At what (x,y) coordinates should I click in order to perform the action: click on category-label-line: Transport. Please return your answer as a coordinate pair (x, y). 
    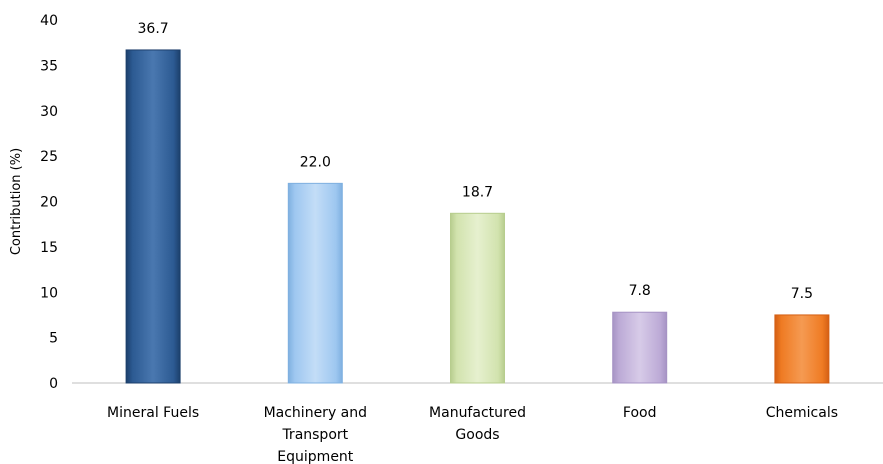
    Looking at the image, I should click on (314, 435).